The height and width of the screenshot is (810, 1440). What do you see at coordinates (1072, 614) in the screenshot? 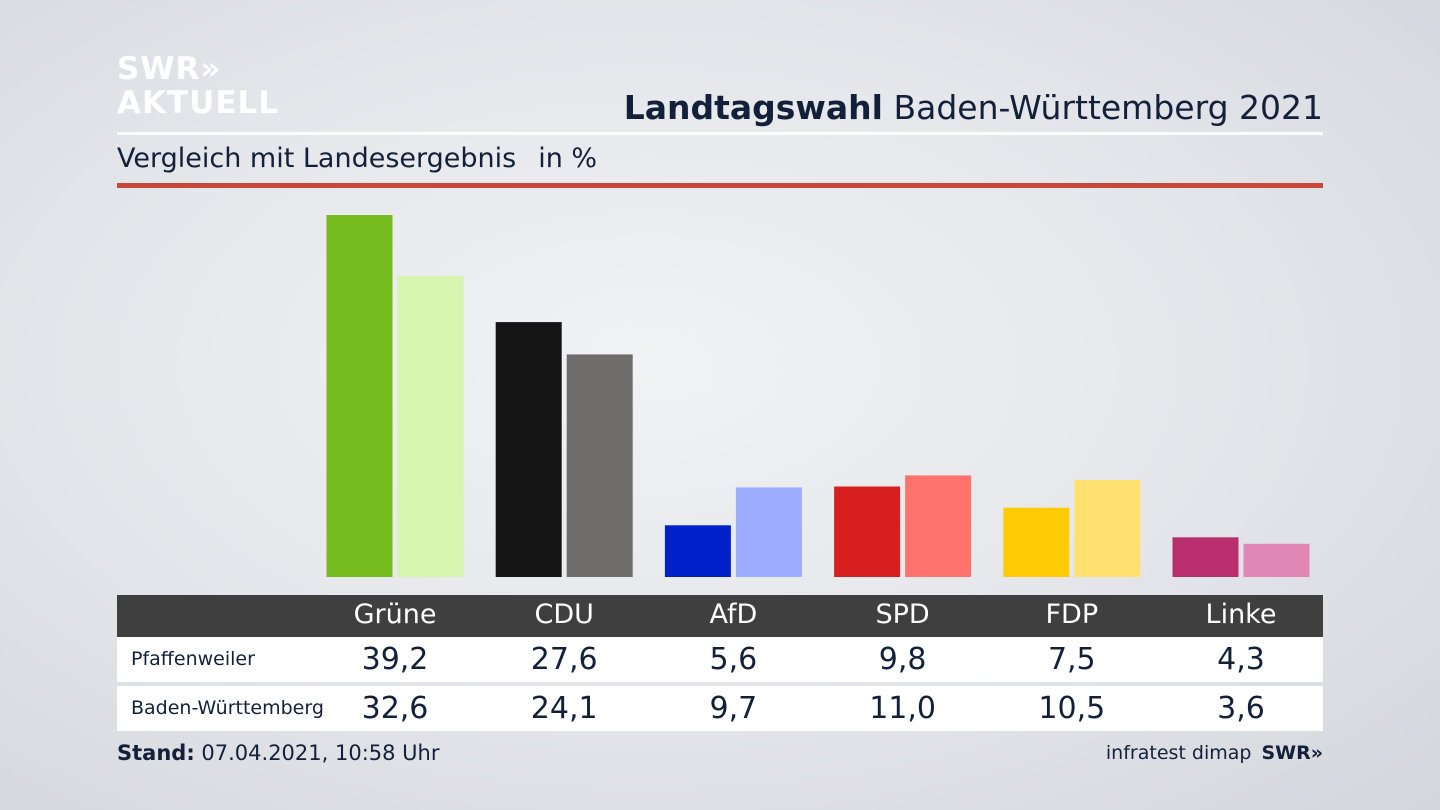
I see `column-header-fdp: FDP` at bounding box center [1072, 614].